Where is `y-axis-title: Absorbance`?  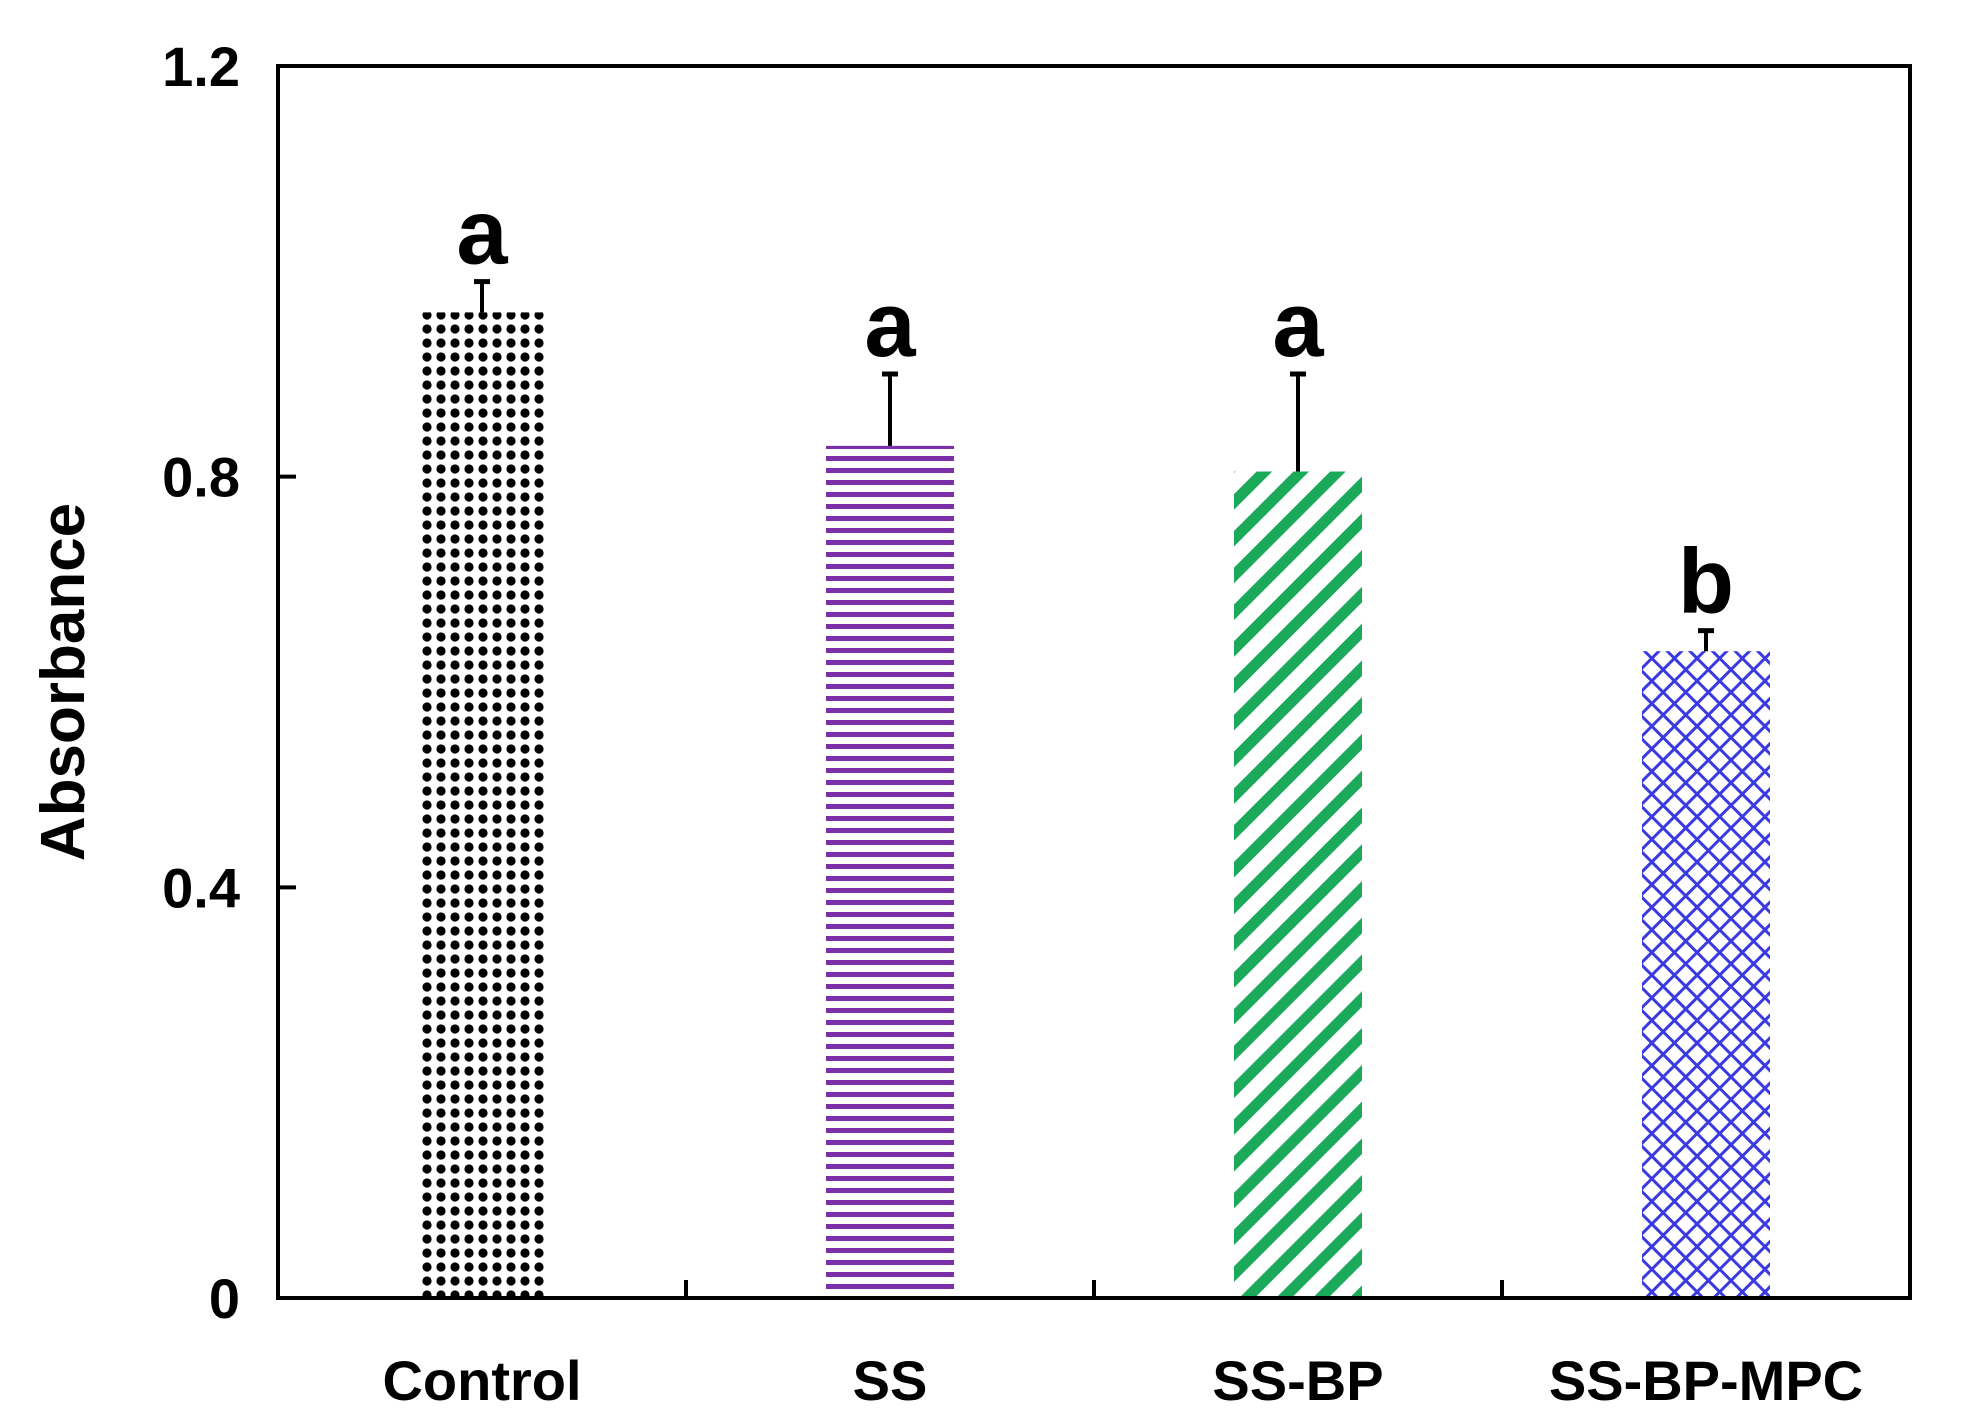 y-axis-title: Absorbance is located at coordinates (63, 682).